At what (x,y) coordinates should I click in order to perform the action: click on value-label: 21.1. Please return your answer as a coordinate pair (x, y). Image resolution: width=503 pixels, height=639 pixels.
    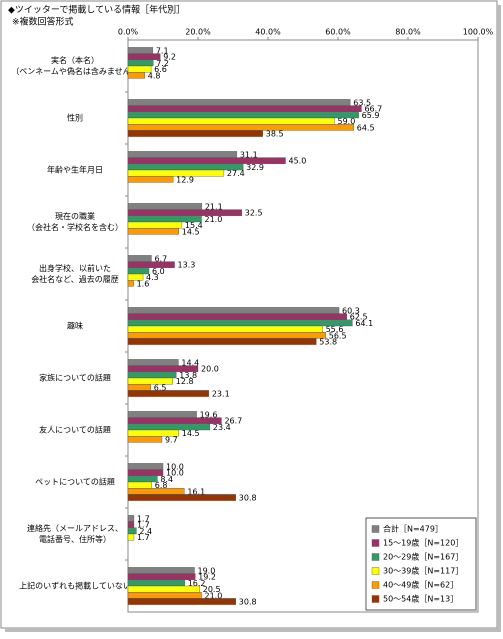
    Looking at the image, I should click on (214, 207).